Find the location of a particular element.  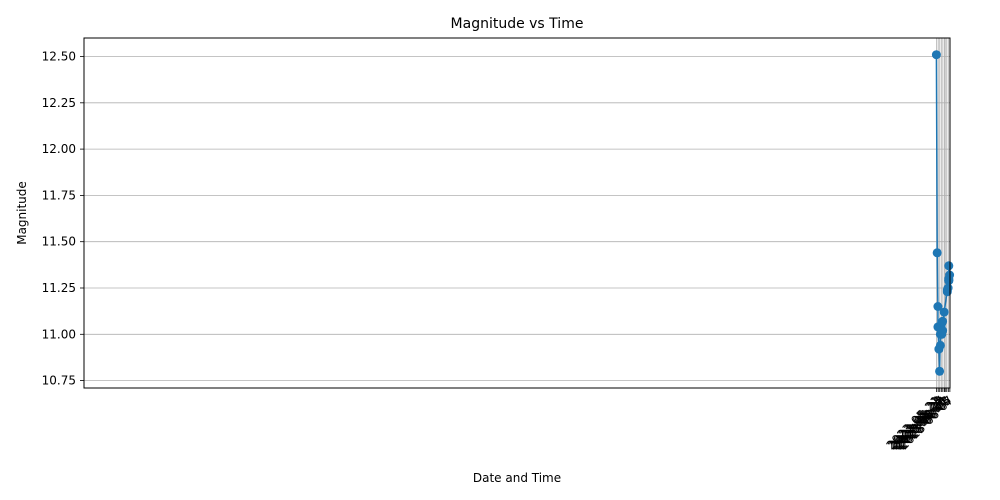

y-tick-label: 11.50 is located at coordinates (59, 242).